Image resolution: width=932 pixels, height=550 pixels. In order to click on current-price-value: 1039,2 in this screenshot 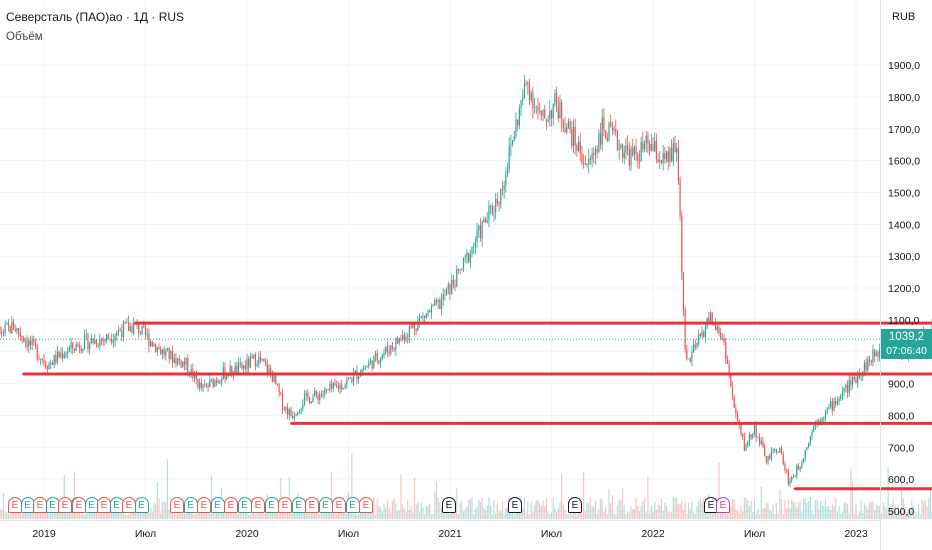, I will do `click(906, 337)`.